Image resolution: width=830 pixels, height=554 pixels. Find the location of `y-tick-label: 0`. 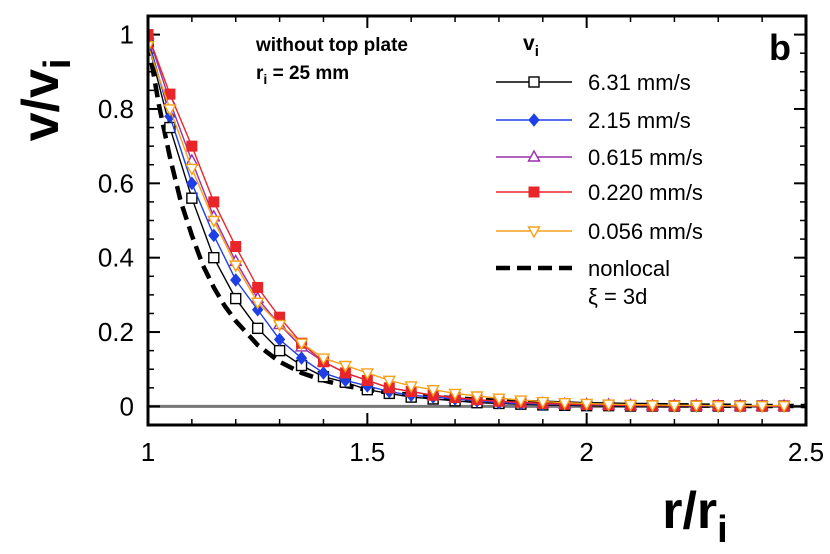

y-tick-label: 0 is located at coordinates (127, 406).